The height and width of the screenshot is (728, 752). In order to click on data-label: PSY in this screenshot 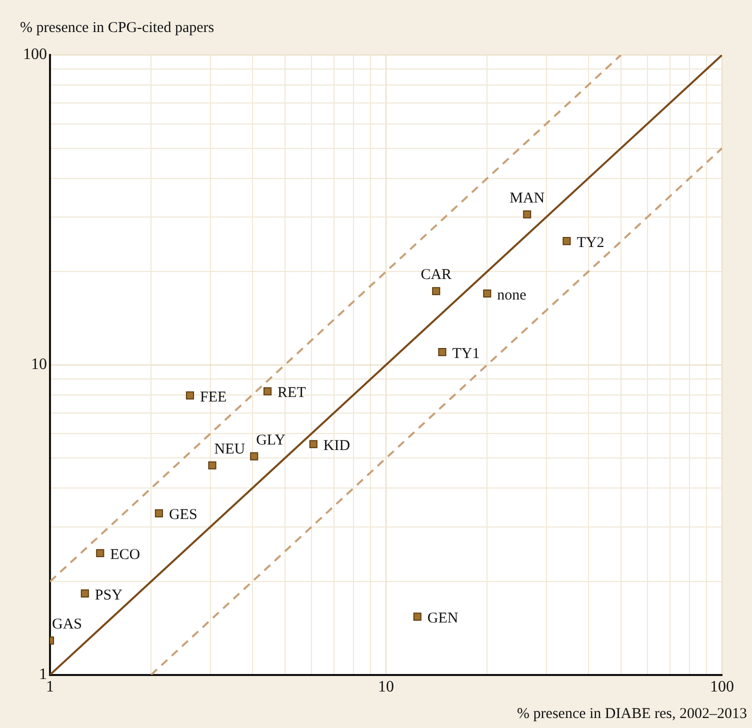, I will do `click(108, 595)`.